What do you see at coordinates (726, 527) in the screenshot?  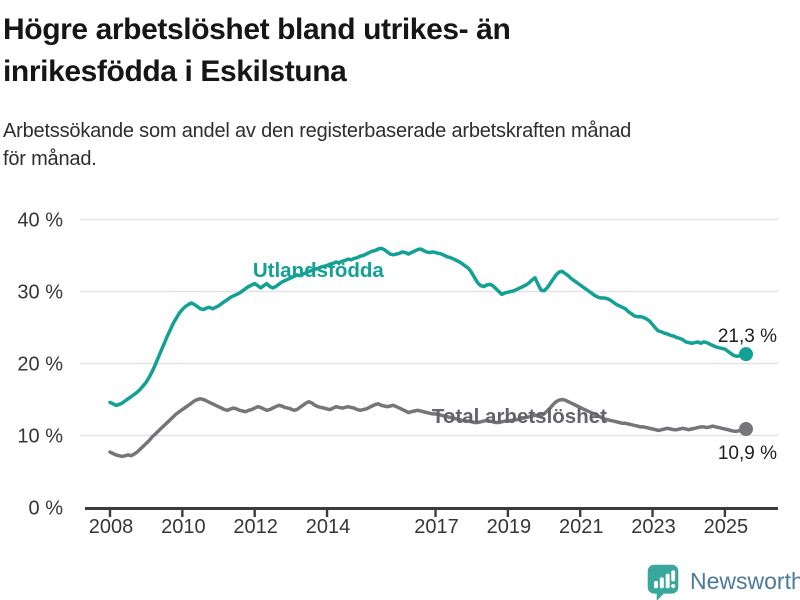 I see `x-tick-label: 2025` at bounding box center [726, 527].